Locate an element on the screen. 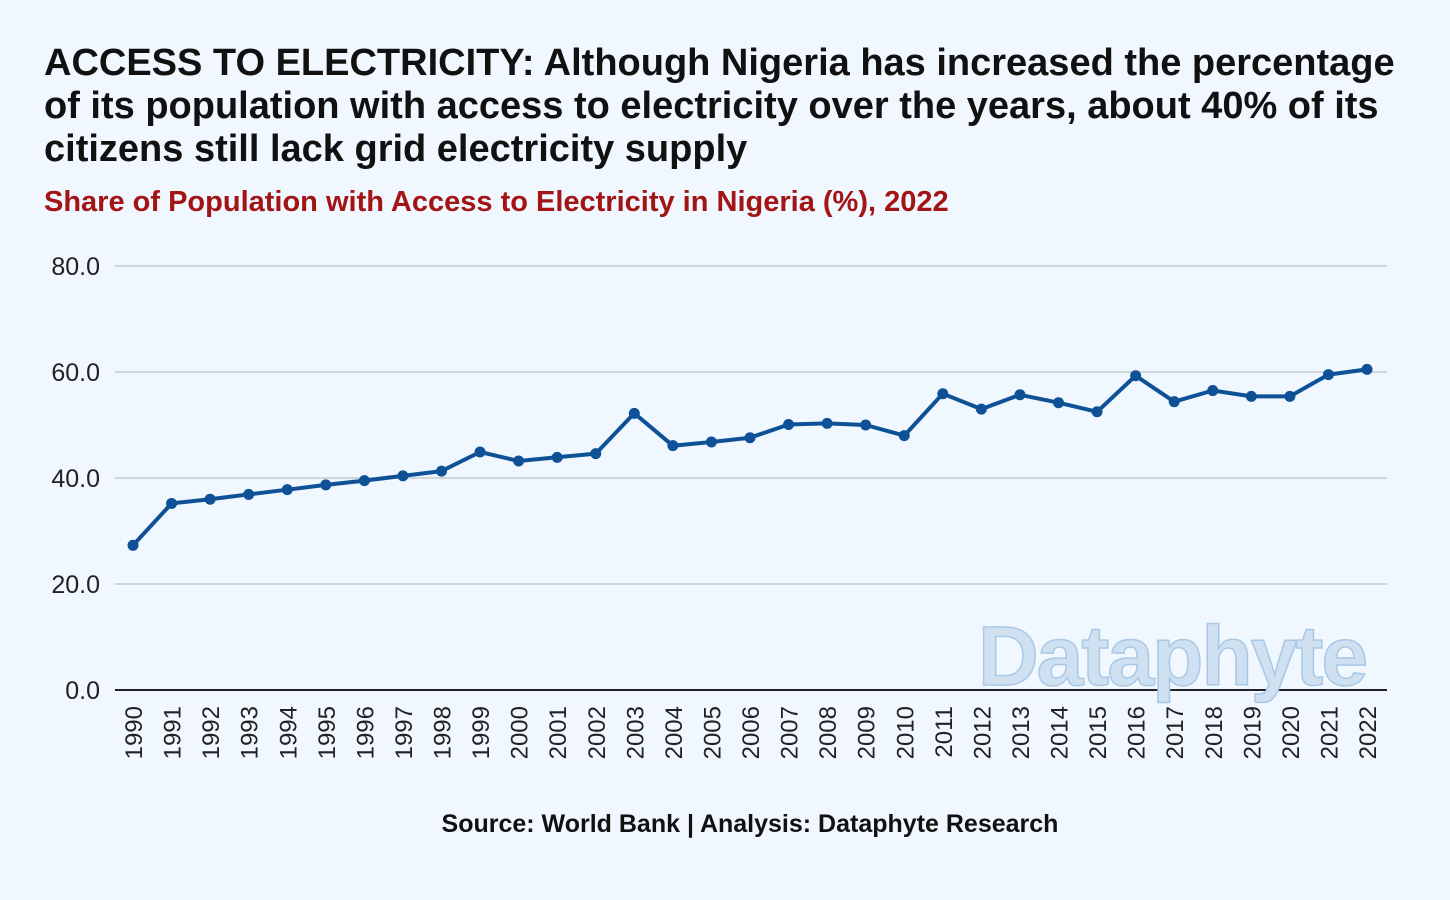 The height and width of the screenshot is (900, 1450). x-tick-label: 2002 is located at coordinates (597, 732).